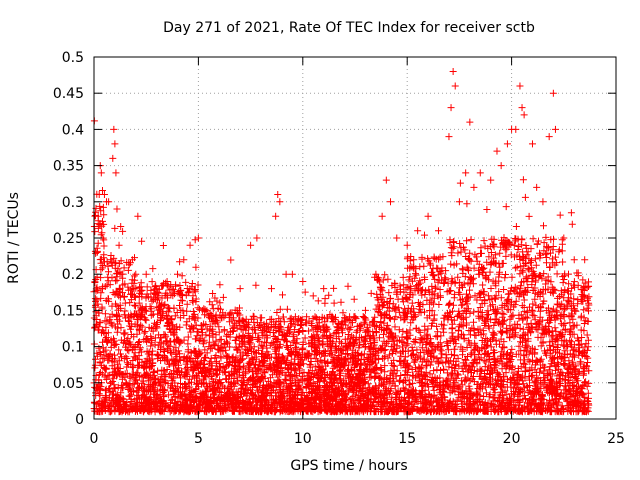 This screenshot has width=640, height=480. I want to click on y-tick-label: 0.05, so click(68, 384).